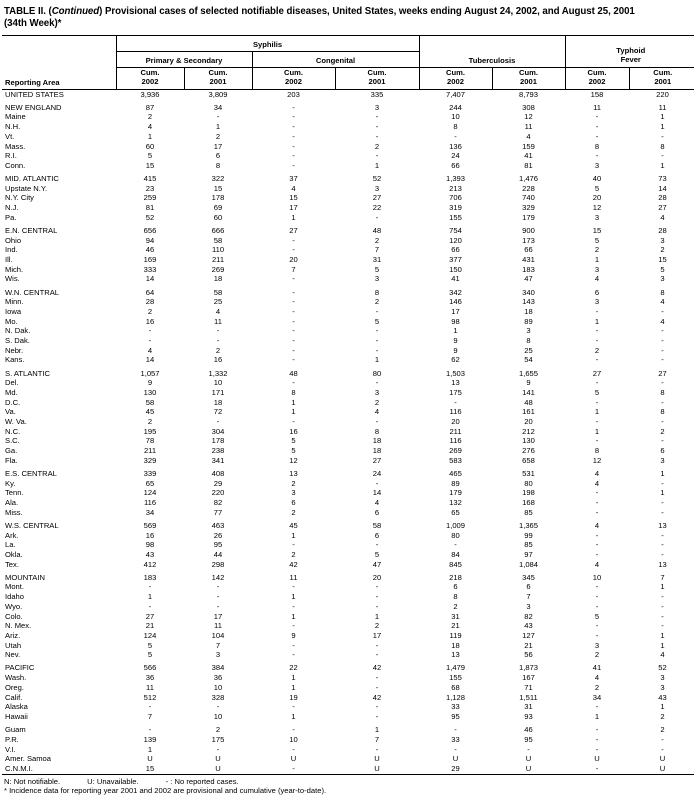 The height and width of the screenshot is (796, 694). What do you see at coordinates (663, 81) in the screenshot?
I see `year-label: 2001` at bounding box center [663, 81].